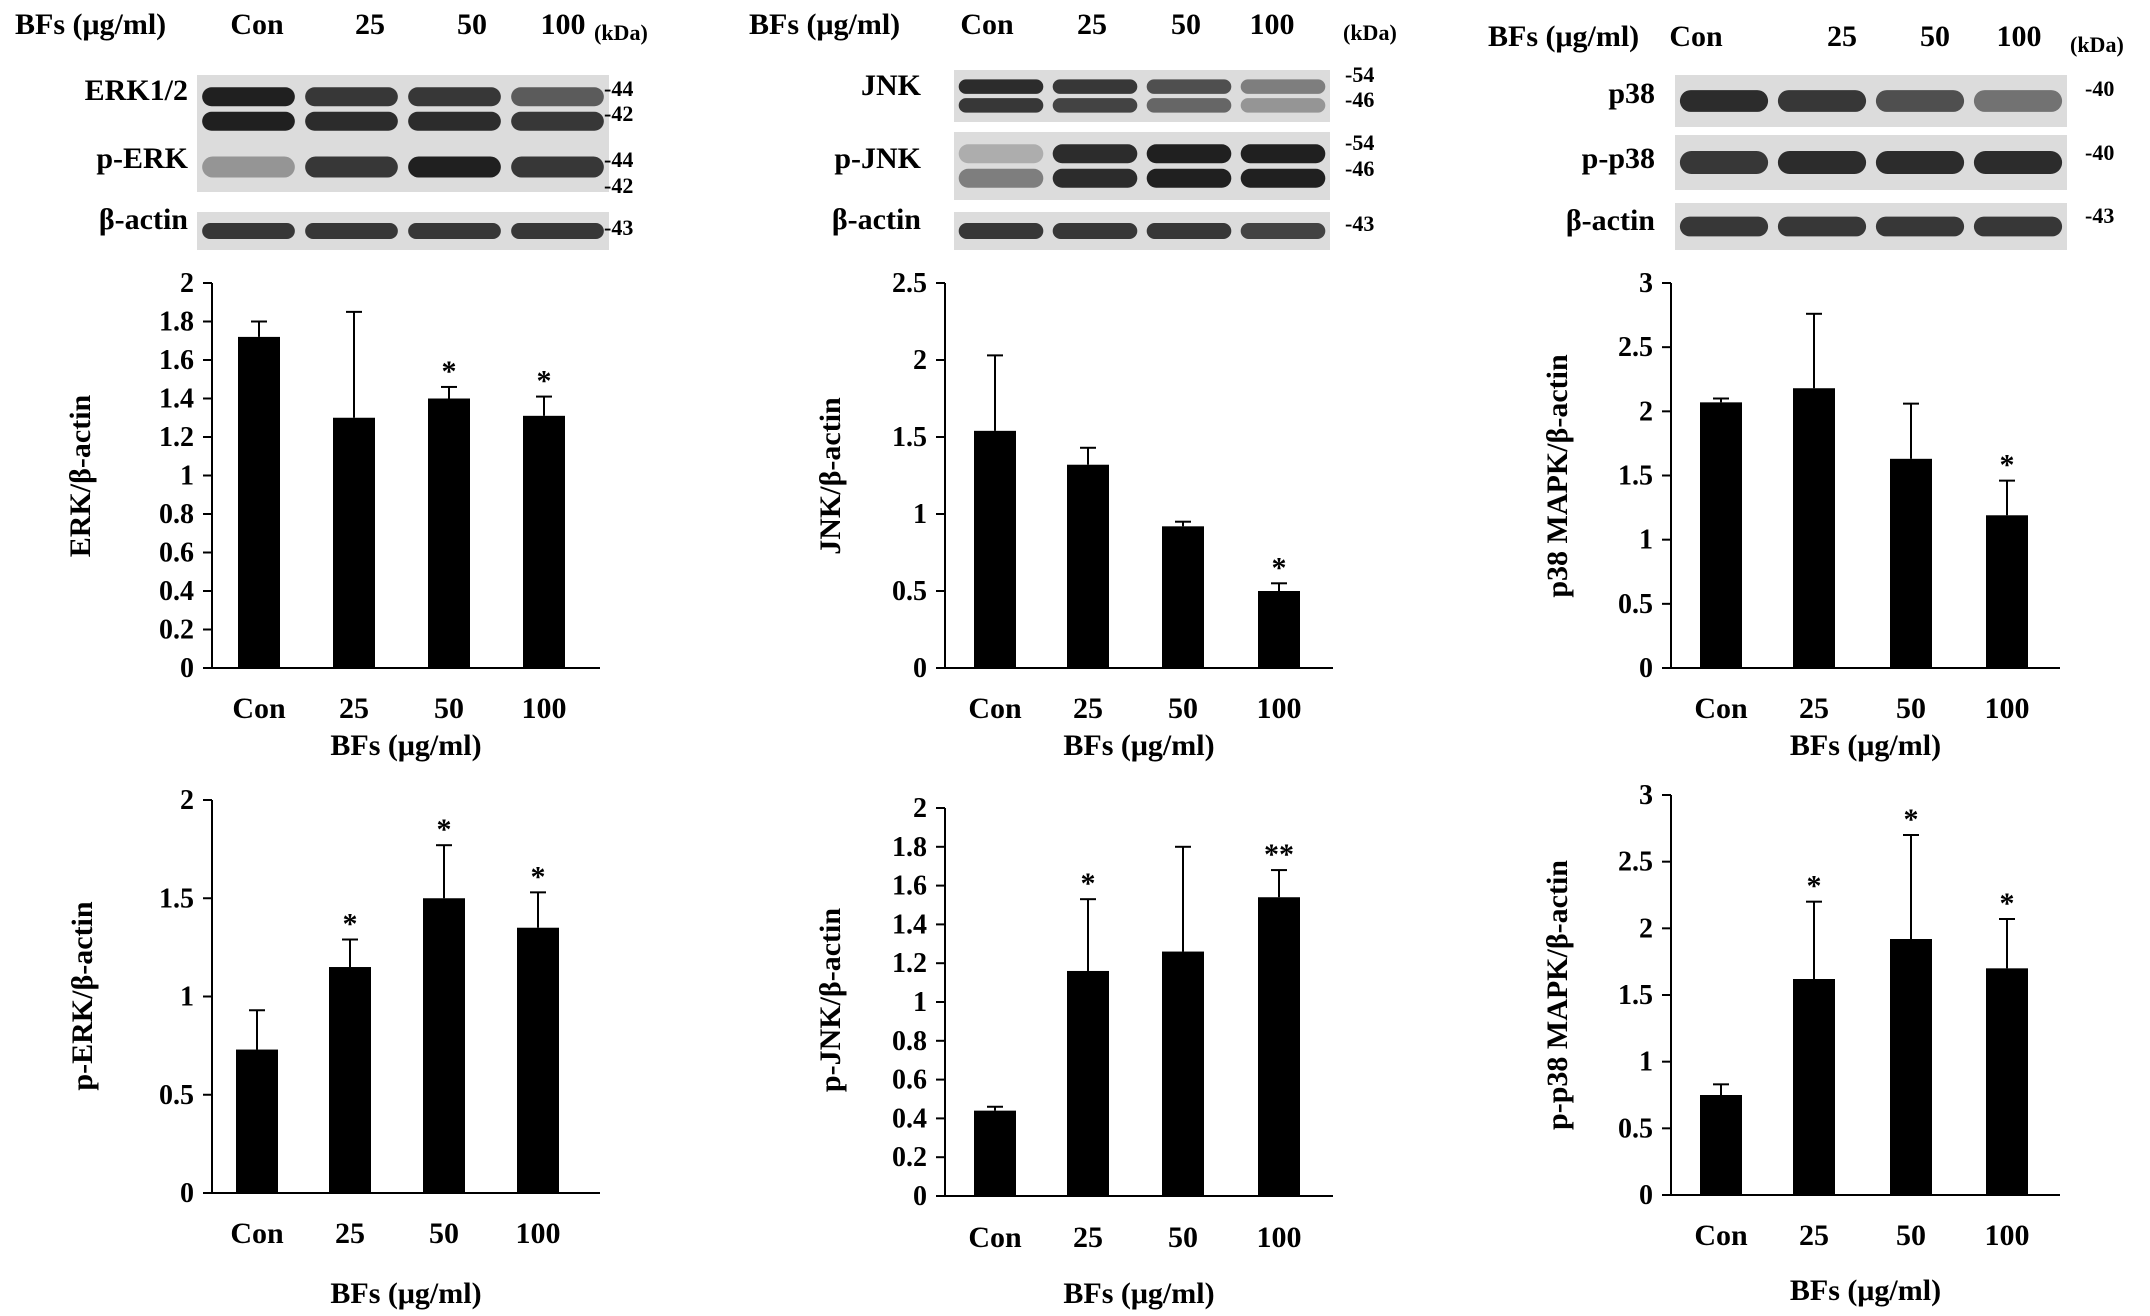 This screenshot has width=2150, height=1316. I want to click on blot-row: p-ERK -44-42, so click(364, 170).